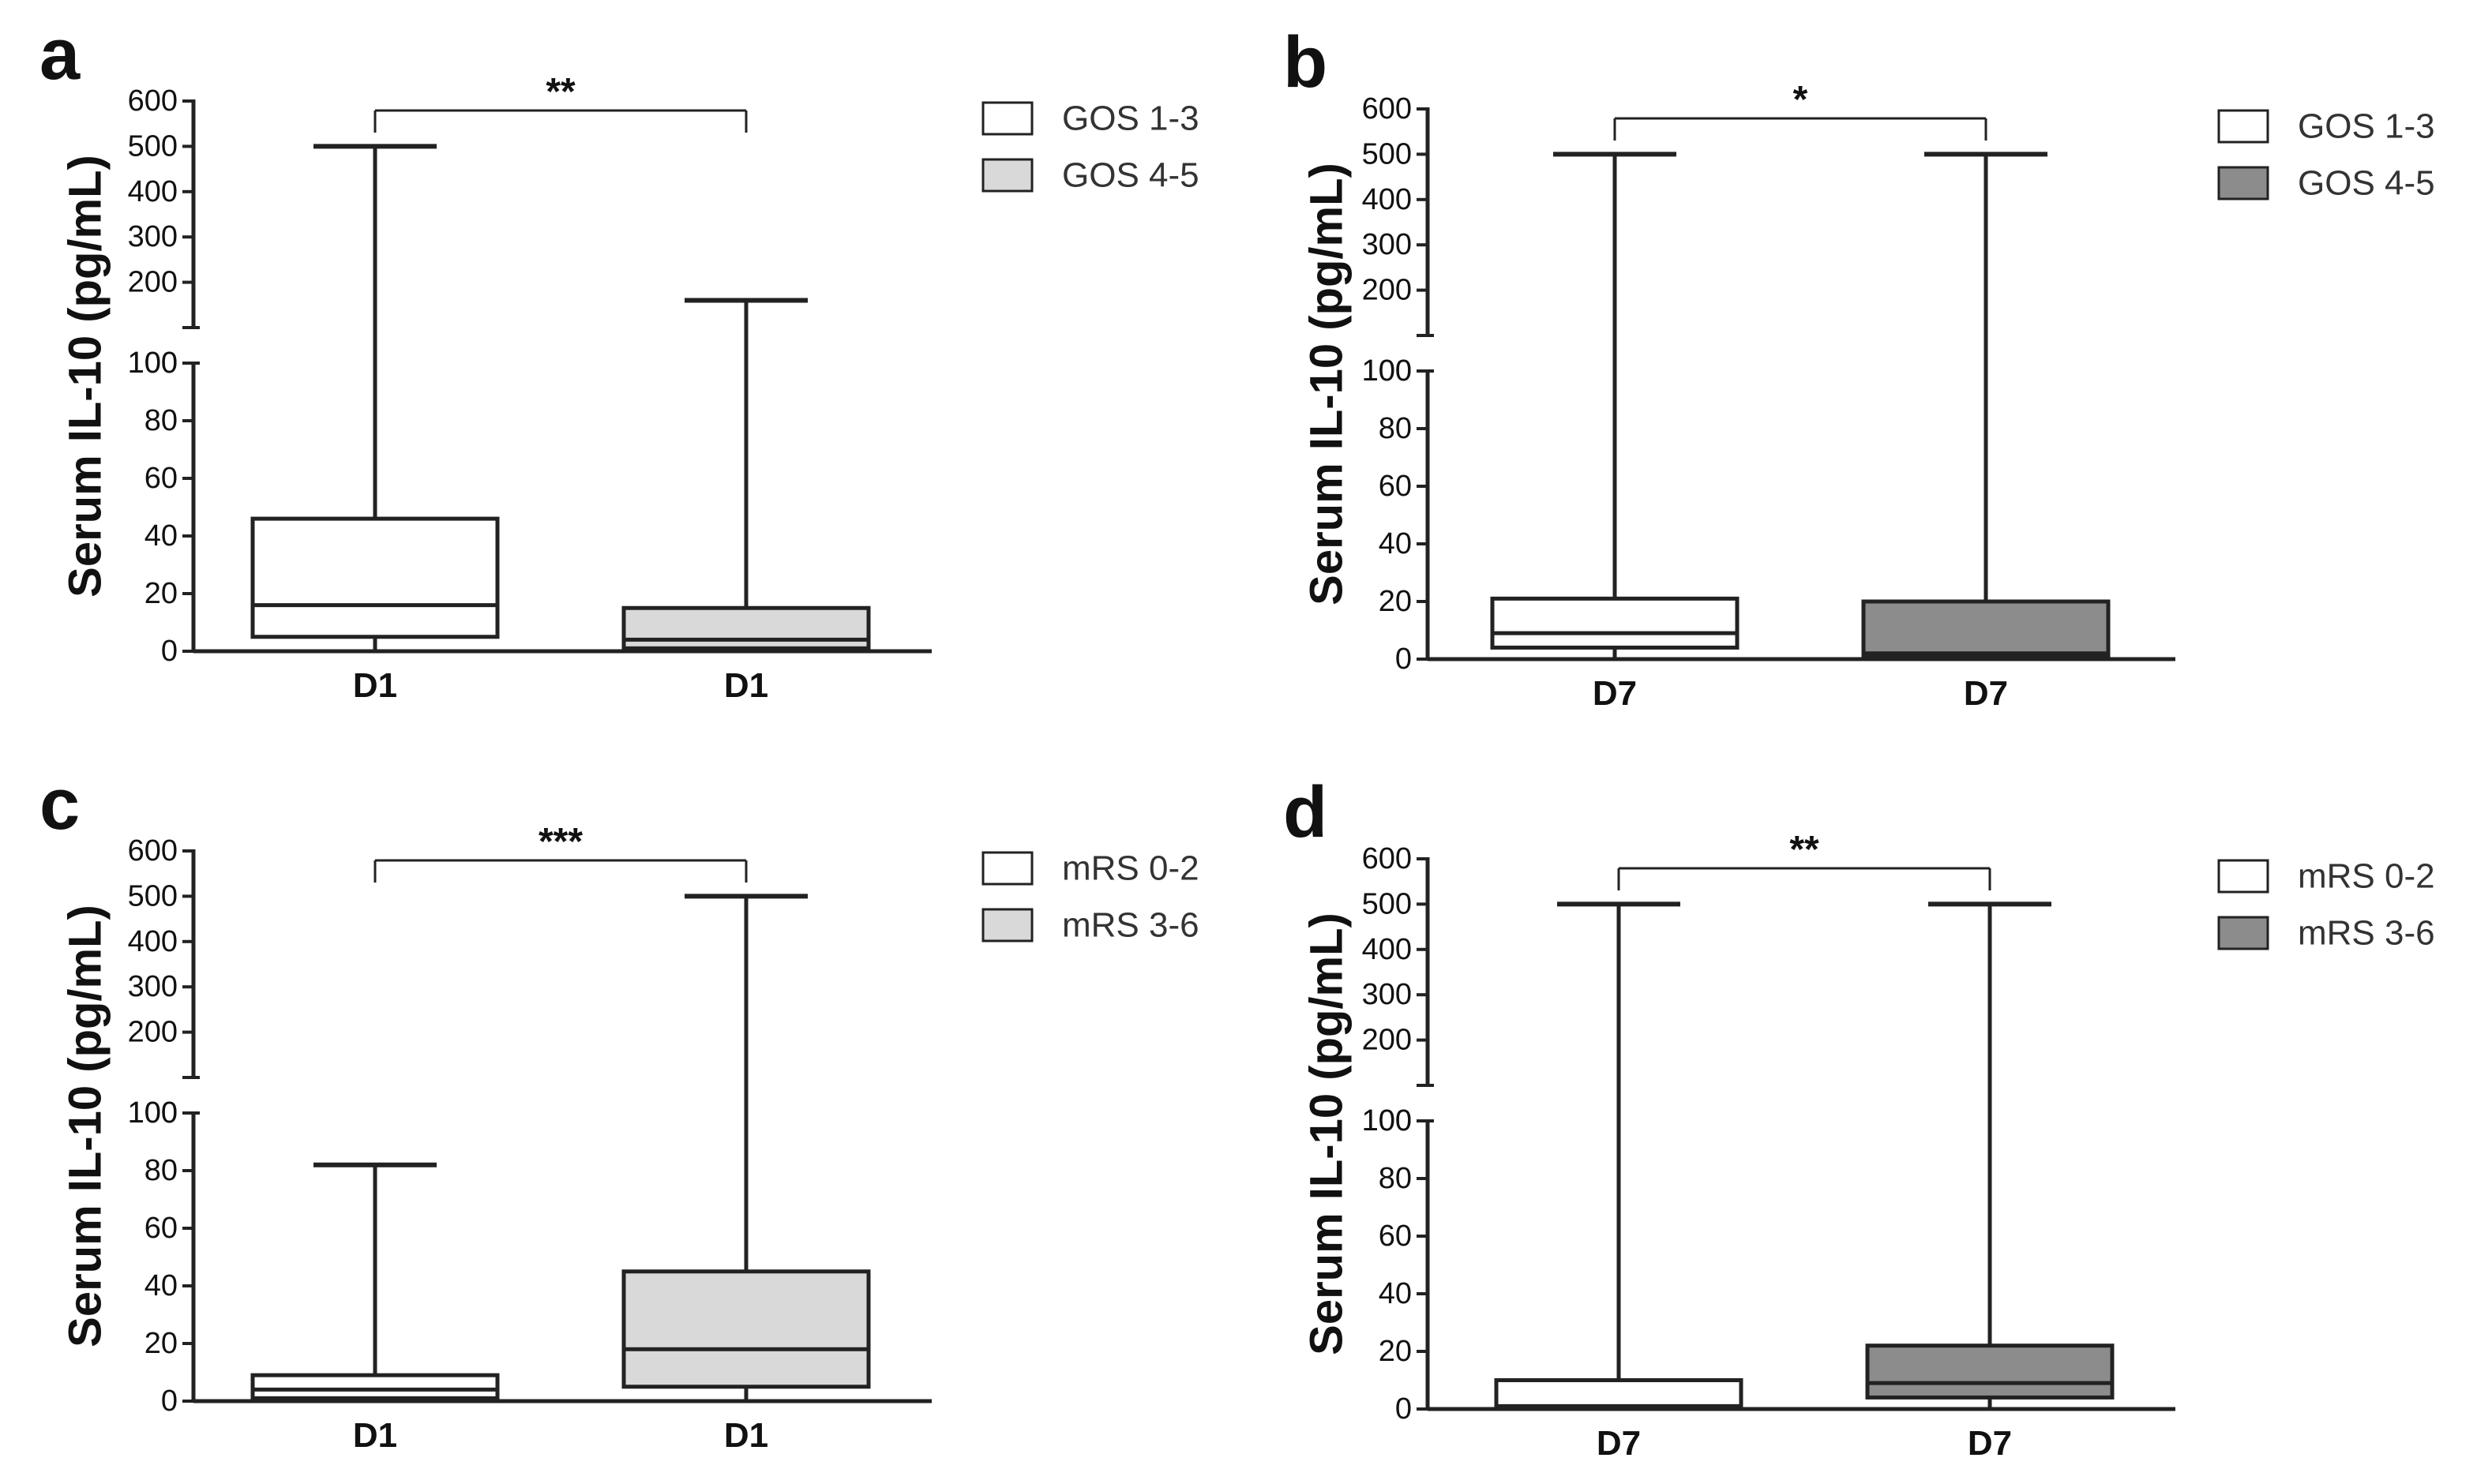 The height and width of the screenshot is (1484, 2492). What do you see at coordinates (1801, 100) in the screenshot?
I see `significance-label: *` at bounding box center [1801, 100].